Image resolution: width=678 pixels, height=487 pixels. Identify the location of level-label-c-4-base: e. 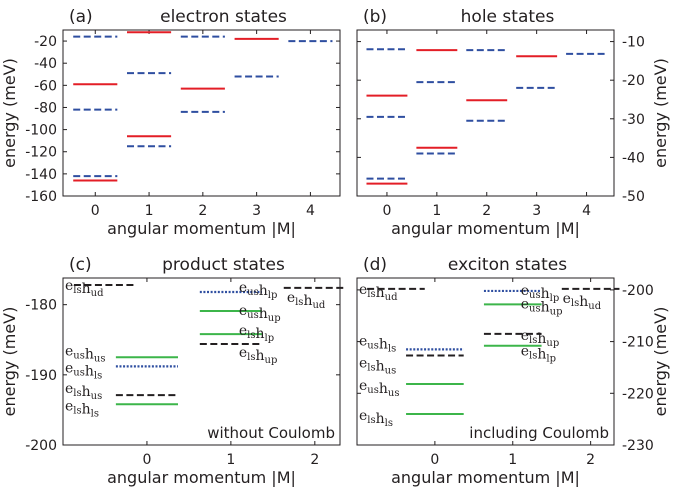
(69, 406).